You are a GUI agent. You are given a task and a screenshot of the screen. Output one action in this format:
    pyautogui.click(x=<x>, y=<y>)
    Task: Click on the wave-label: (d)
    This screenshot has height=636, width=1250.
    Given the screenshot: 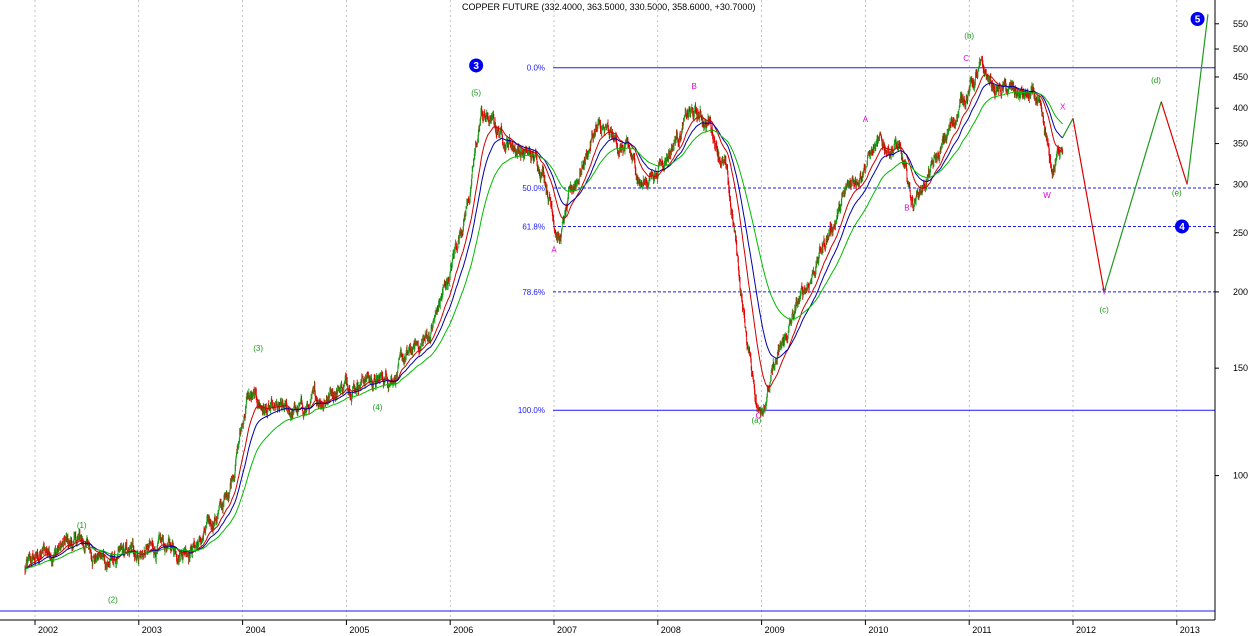 What is the action you would take?
    pyautogui.click(x=1156, y=80)
    